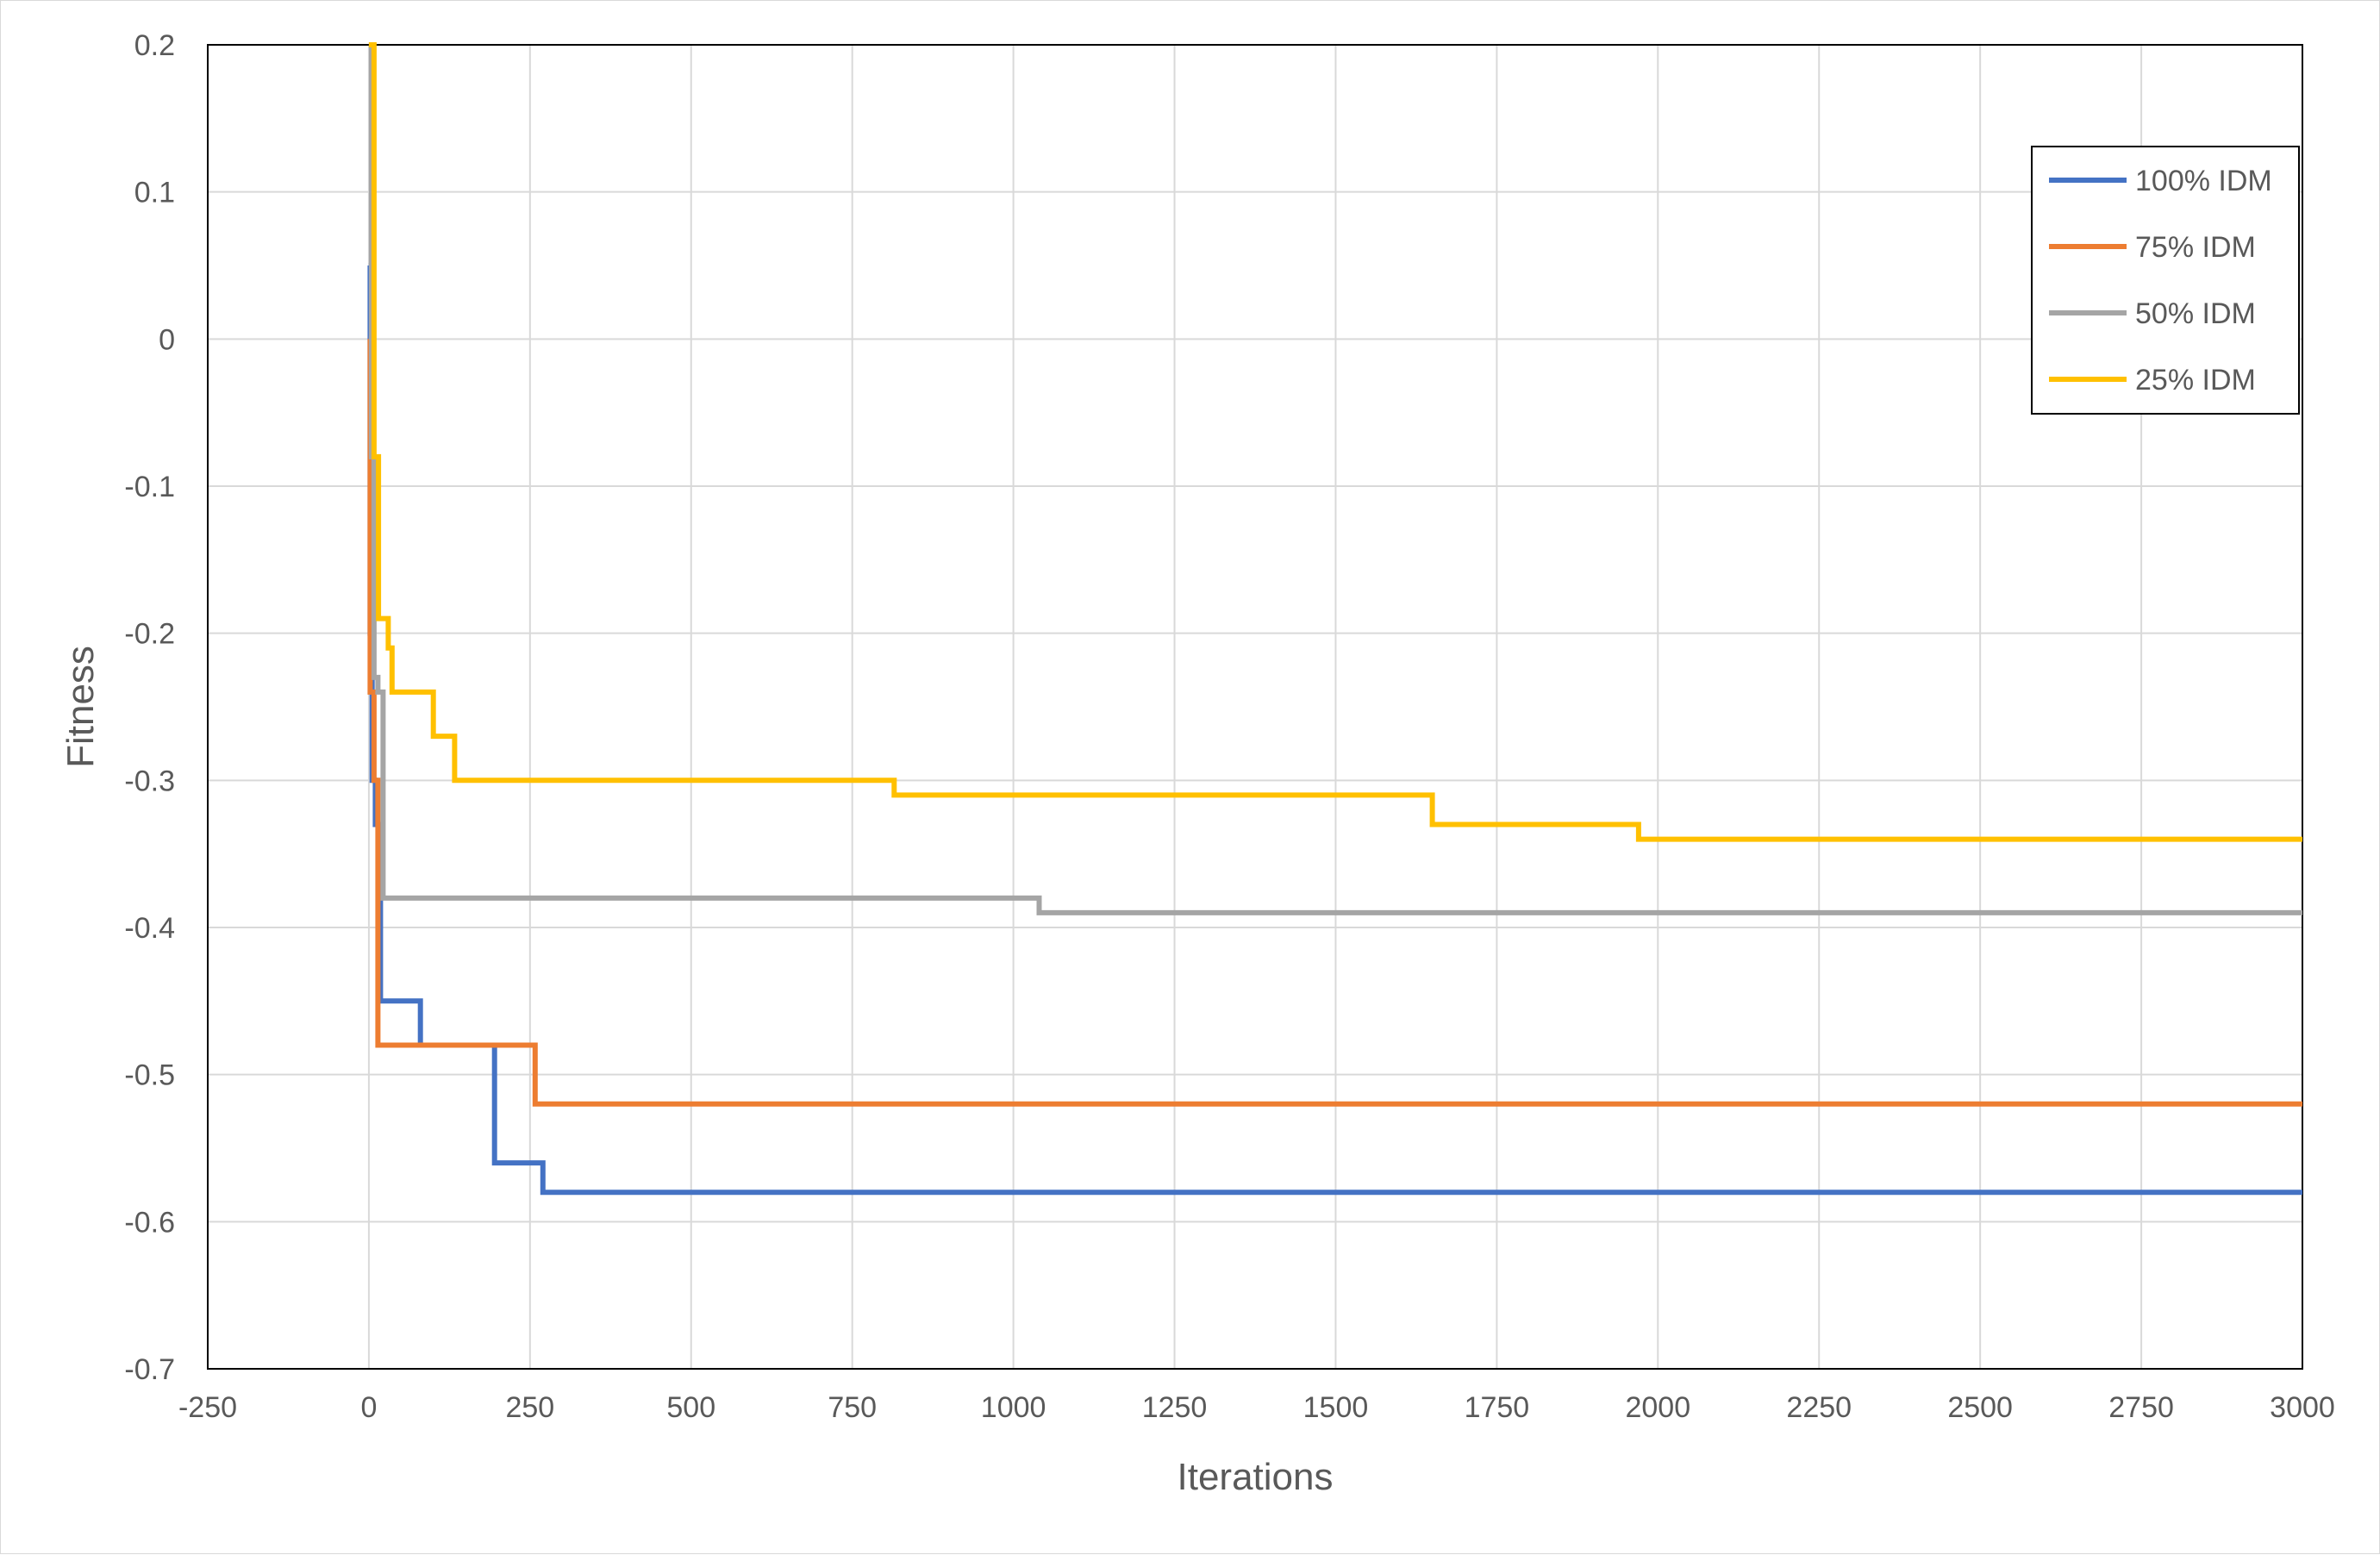 The image size is (2380, 1555). I want to click on legend-label-75-idm: 75% IDM, so click(2196, 247).